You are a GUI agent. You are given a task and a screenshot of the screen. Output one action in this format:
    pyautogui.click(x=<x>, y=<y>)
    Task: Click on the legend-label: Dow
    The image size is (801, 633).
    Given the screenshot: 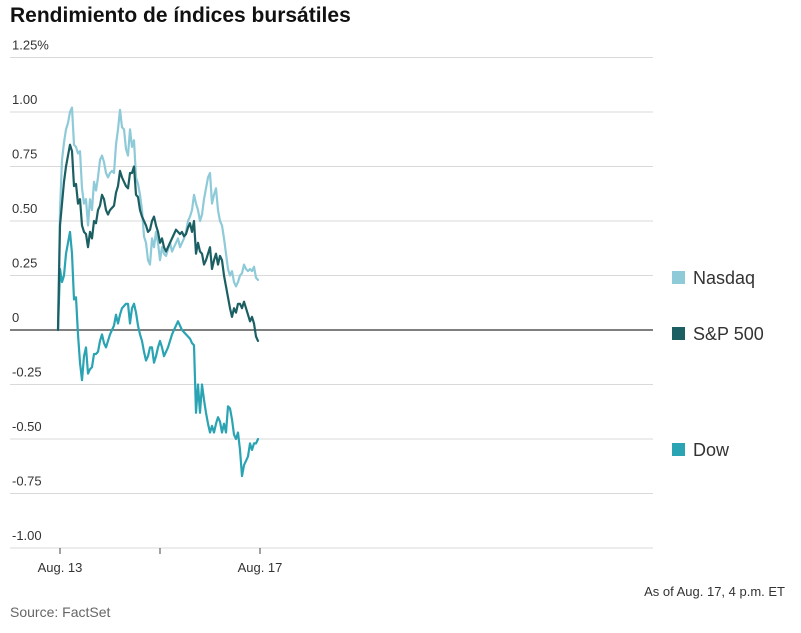 What is the action you would take?
    pyautogui.click(x=711, y=450)
    